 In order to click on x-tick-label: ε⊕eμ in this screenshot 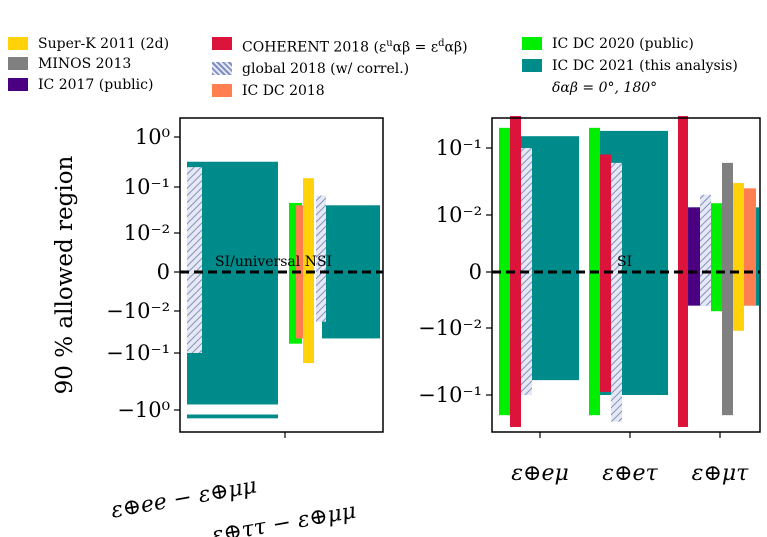, I will do `click(540, 473)`.